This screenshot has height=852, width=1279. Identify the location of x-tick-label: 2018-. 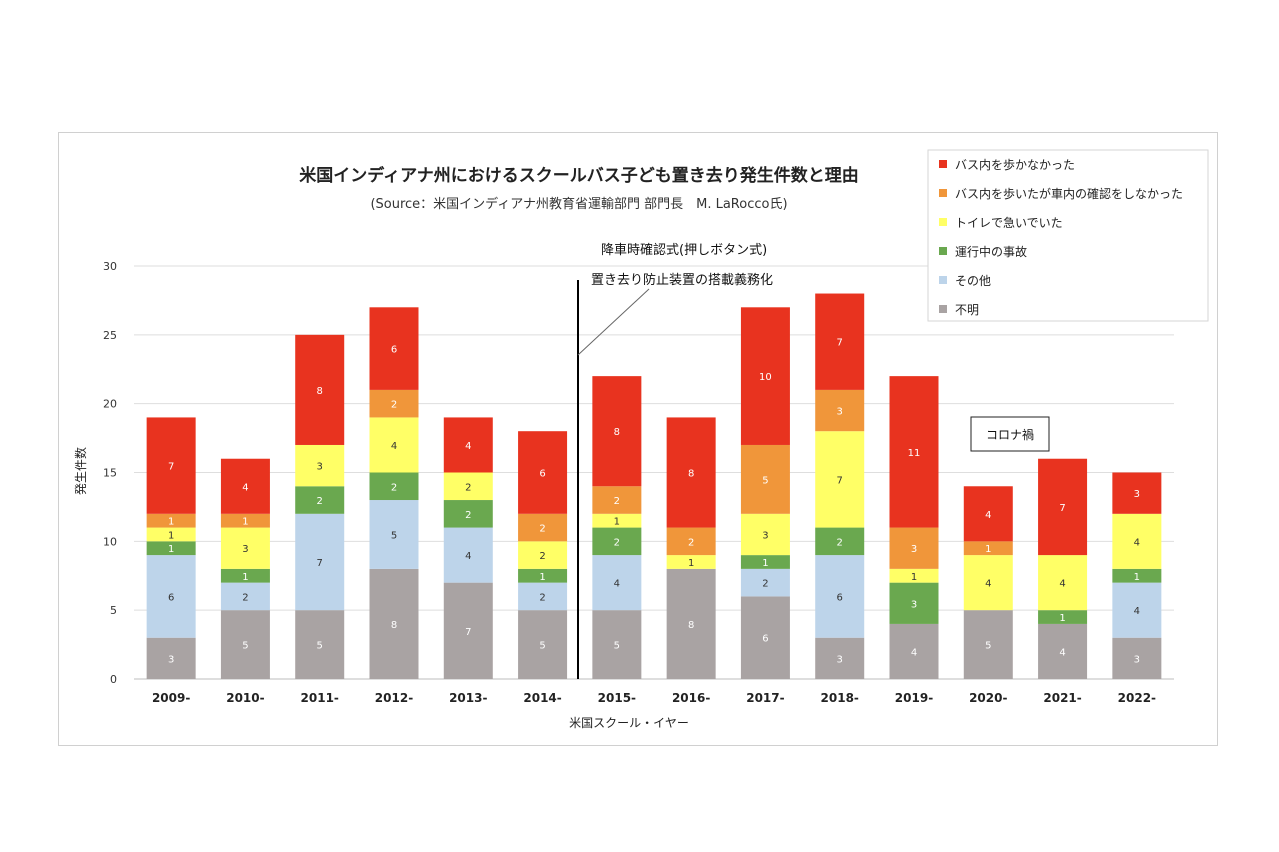
(840, 698).